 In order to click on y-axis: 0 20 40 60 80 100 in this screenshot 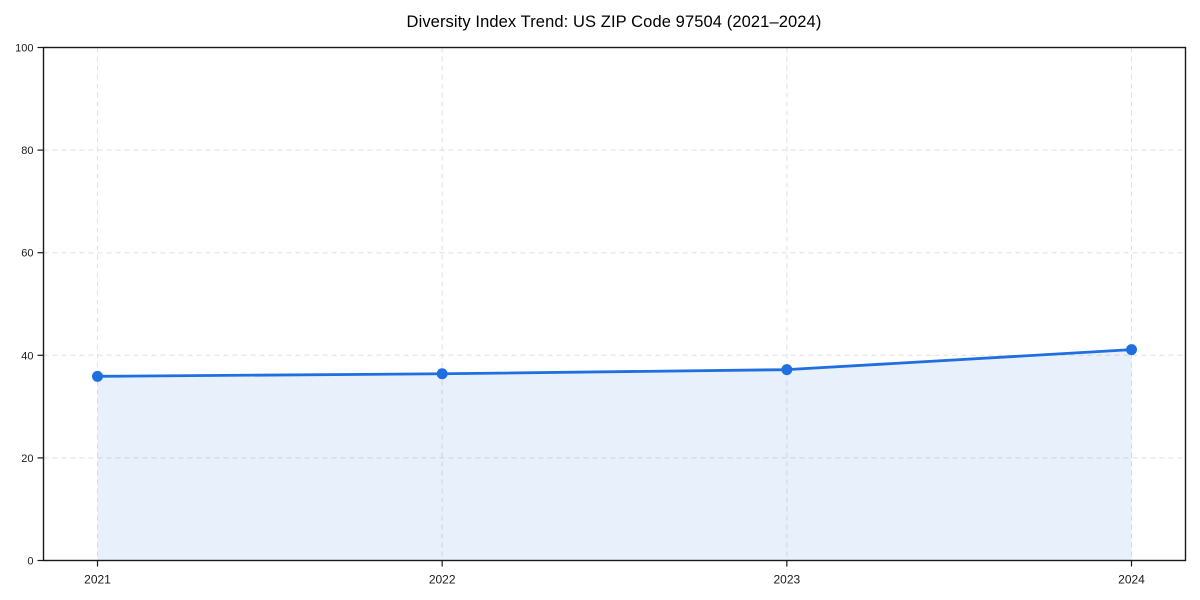, I will do `click(29, 305)`.